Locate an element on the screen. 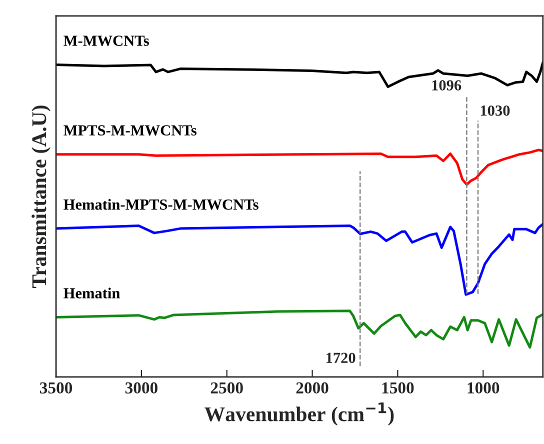  x-tick-label: 2500 is located at coordinates (226, 388).